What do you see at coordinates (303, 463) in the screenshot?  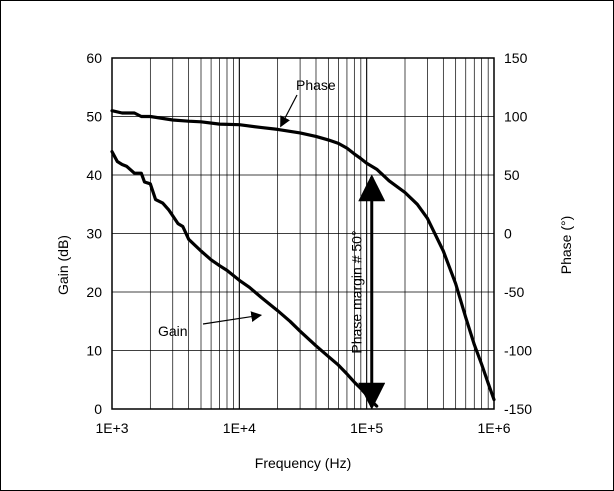 I see `x-axis-title: Frequency (Hz)` at bounding box center [303, 463].